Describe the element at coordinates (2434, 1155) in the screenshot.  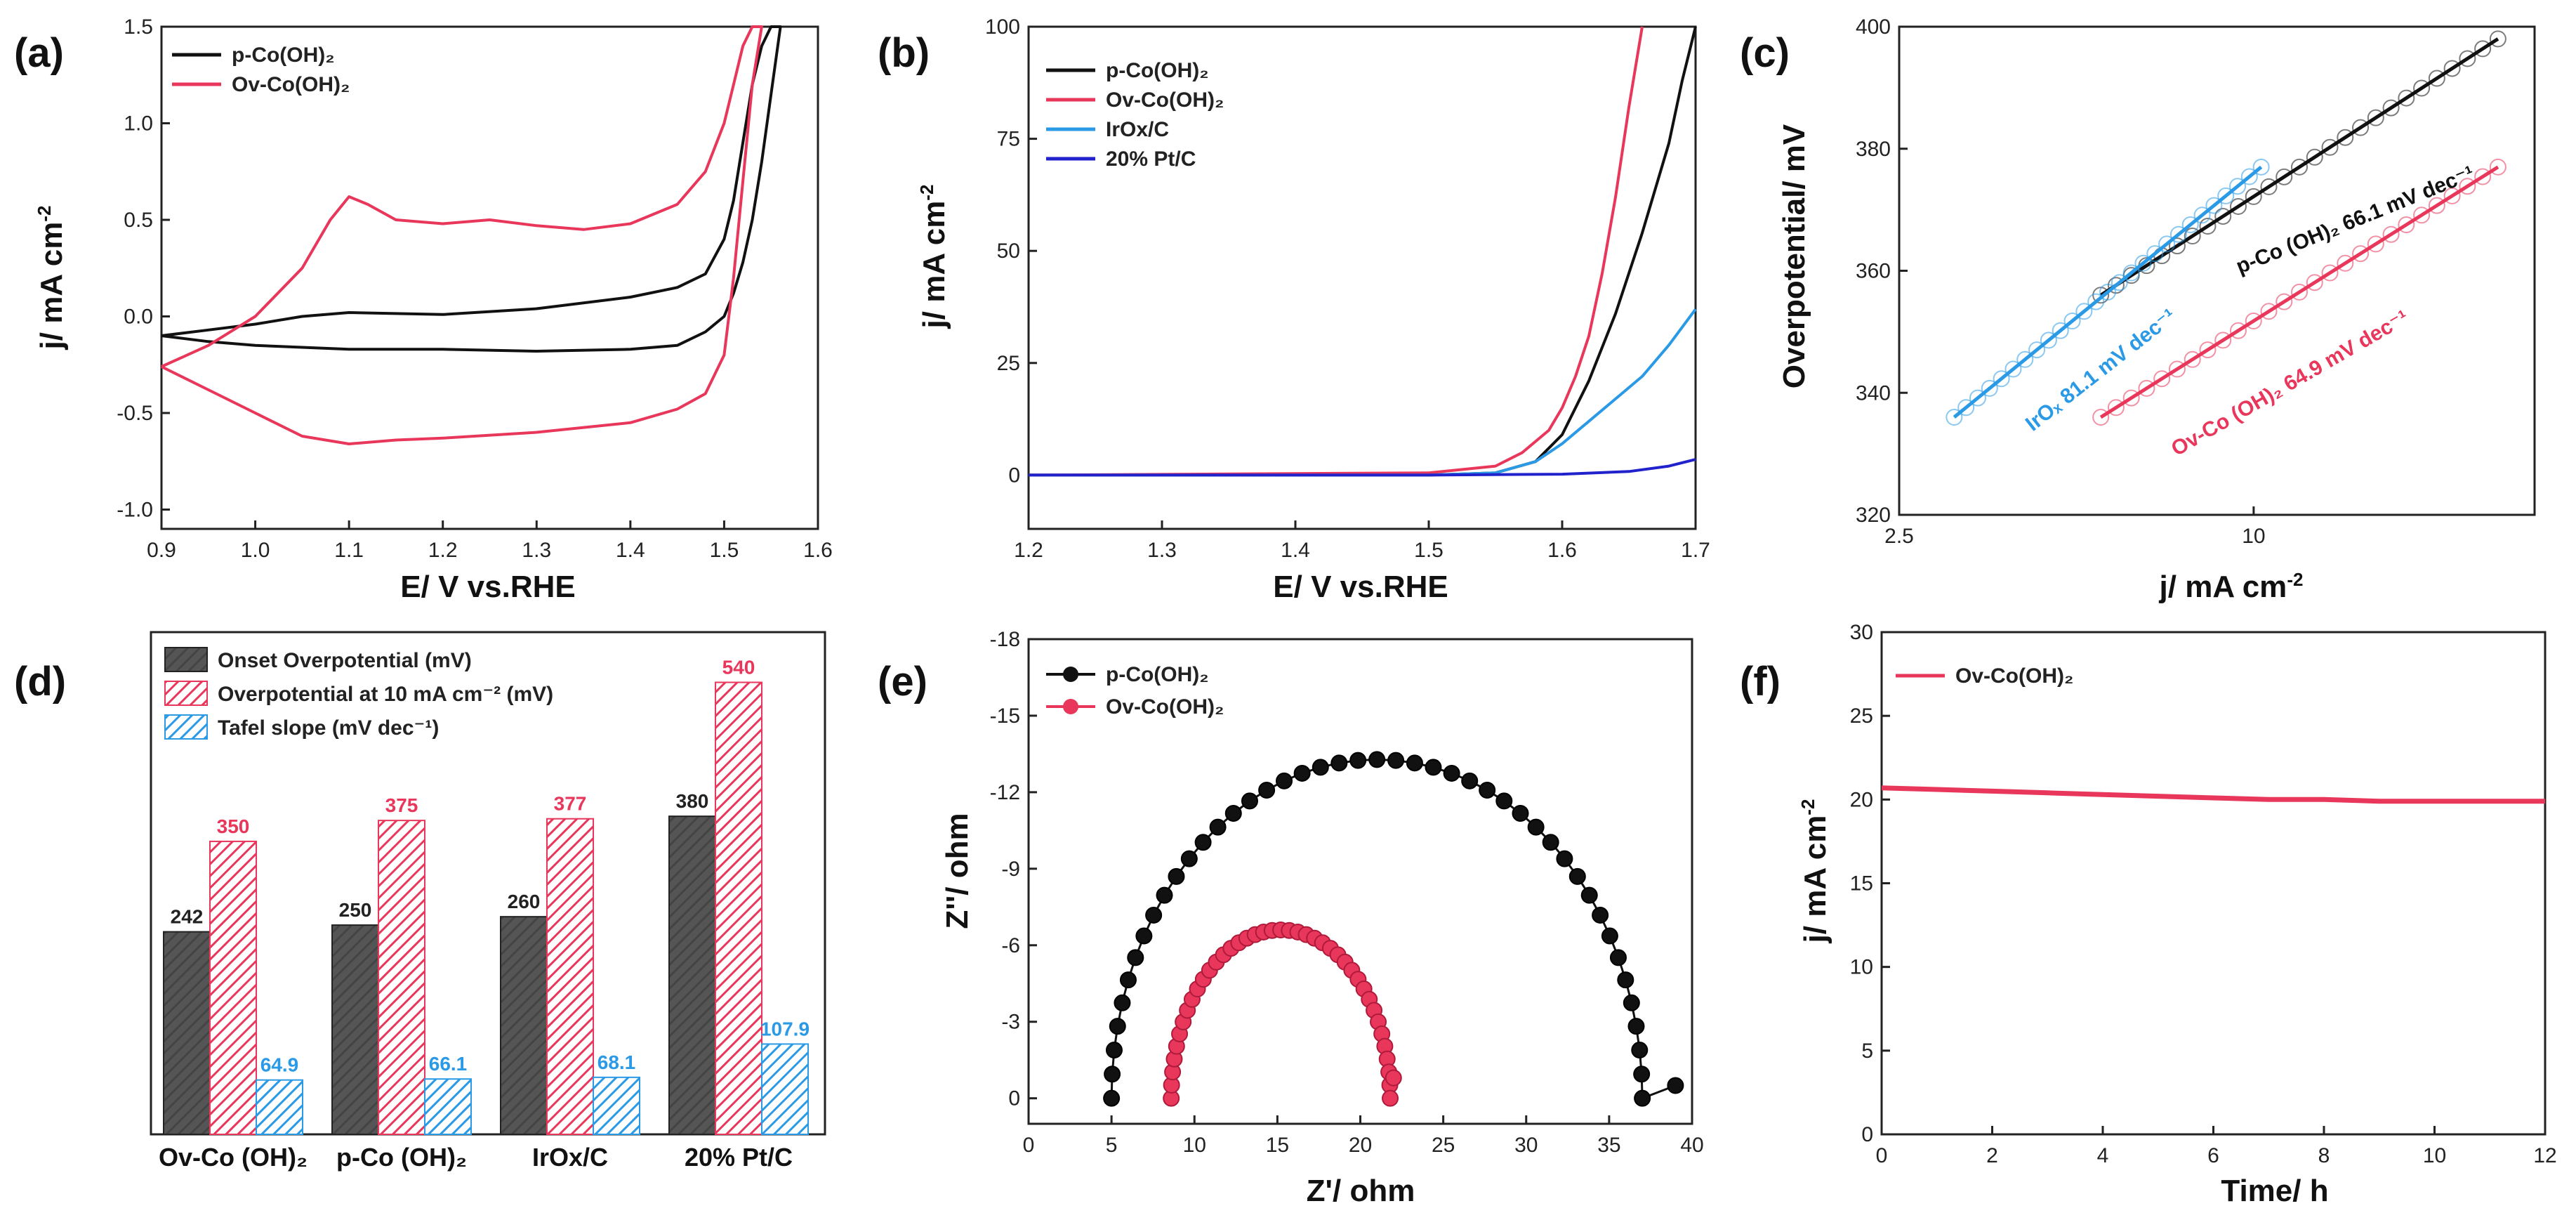
I see `panel-f-xtick-label: 10` at that location.